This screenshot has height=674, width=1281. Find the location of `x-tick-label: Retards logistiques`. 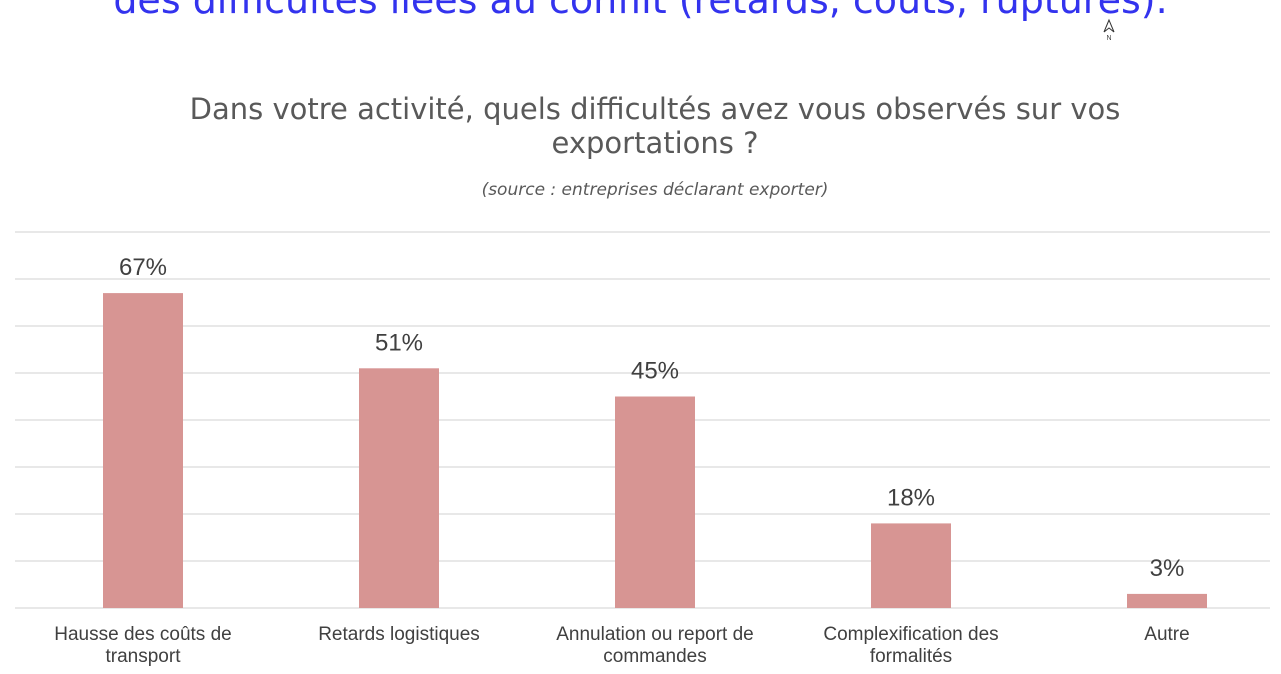

x-tick-label: Retards logistiques is located at coordinates (399, 634).